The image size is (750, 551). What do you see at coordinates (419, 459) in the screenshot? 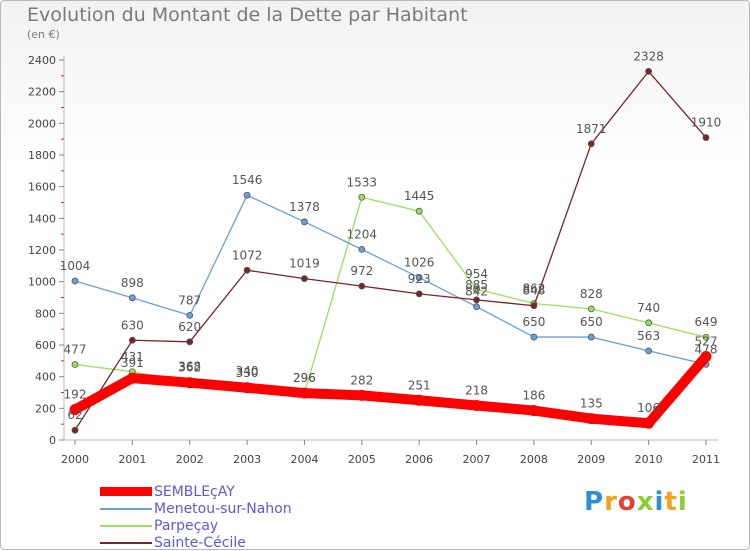
I see `x-tick-label: 2006` at bounding box center [419, 459].